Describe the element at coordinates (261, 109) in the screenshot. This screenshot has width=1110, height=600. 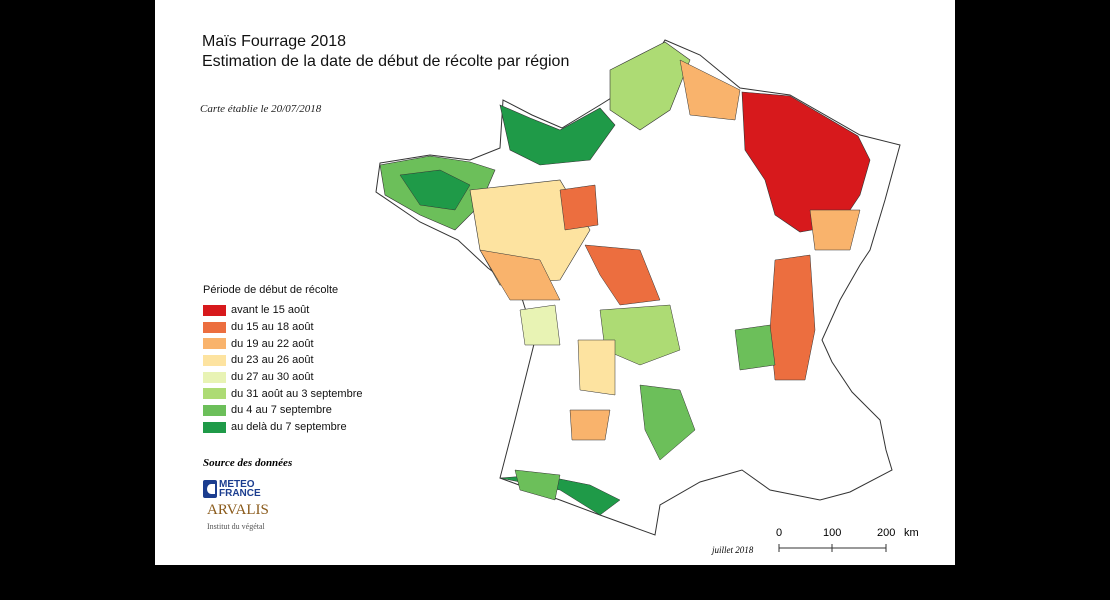
I see `map-date: Carte établie le 20/07/2018` at that location.